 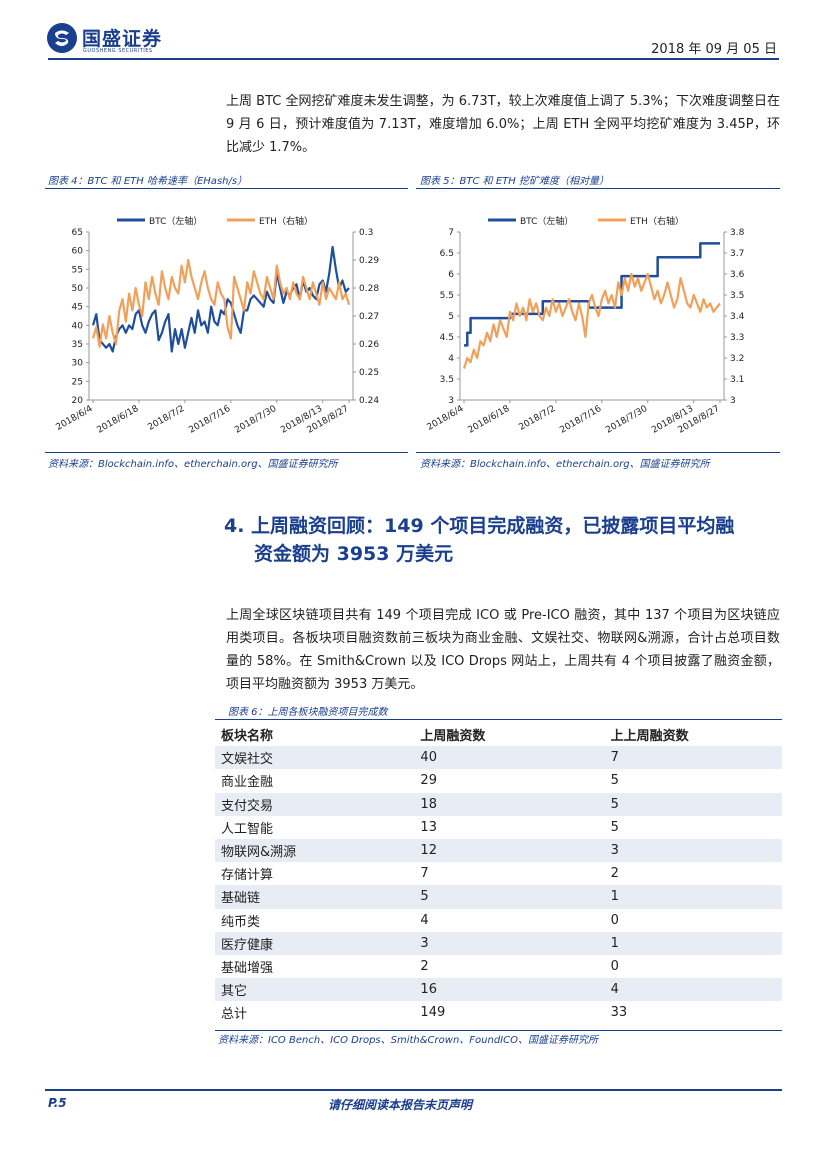 I want to click on y-left-tick-label: 30, so click(x=78, y=364).